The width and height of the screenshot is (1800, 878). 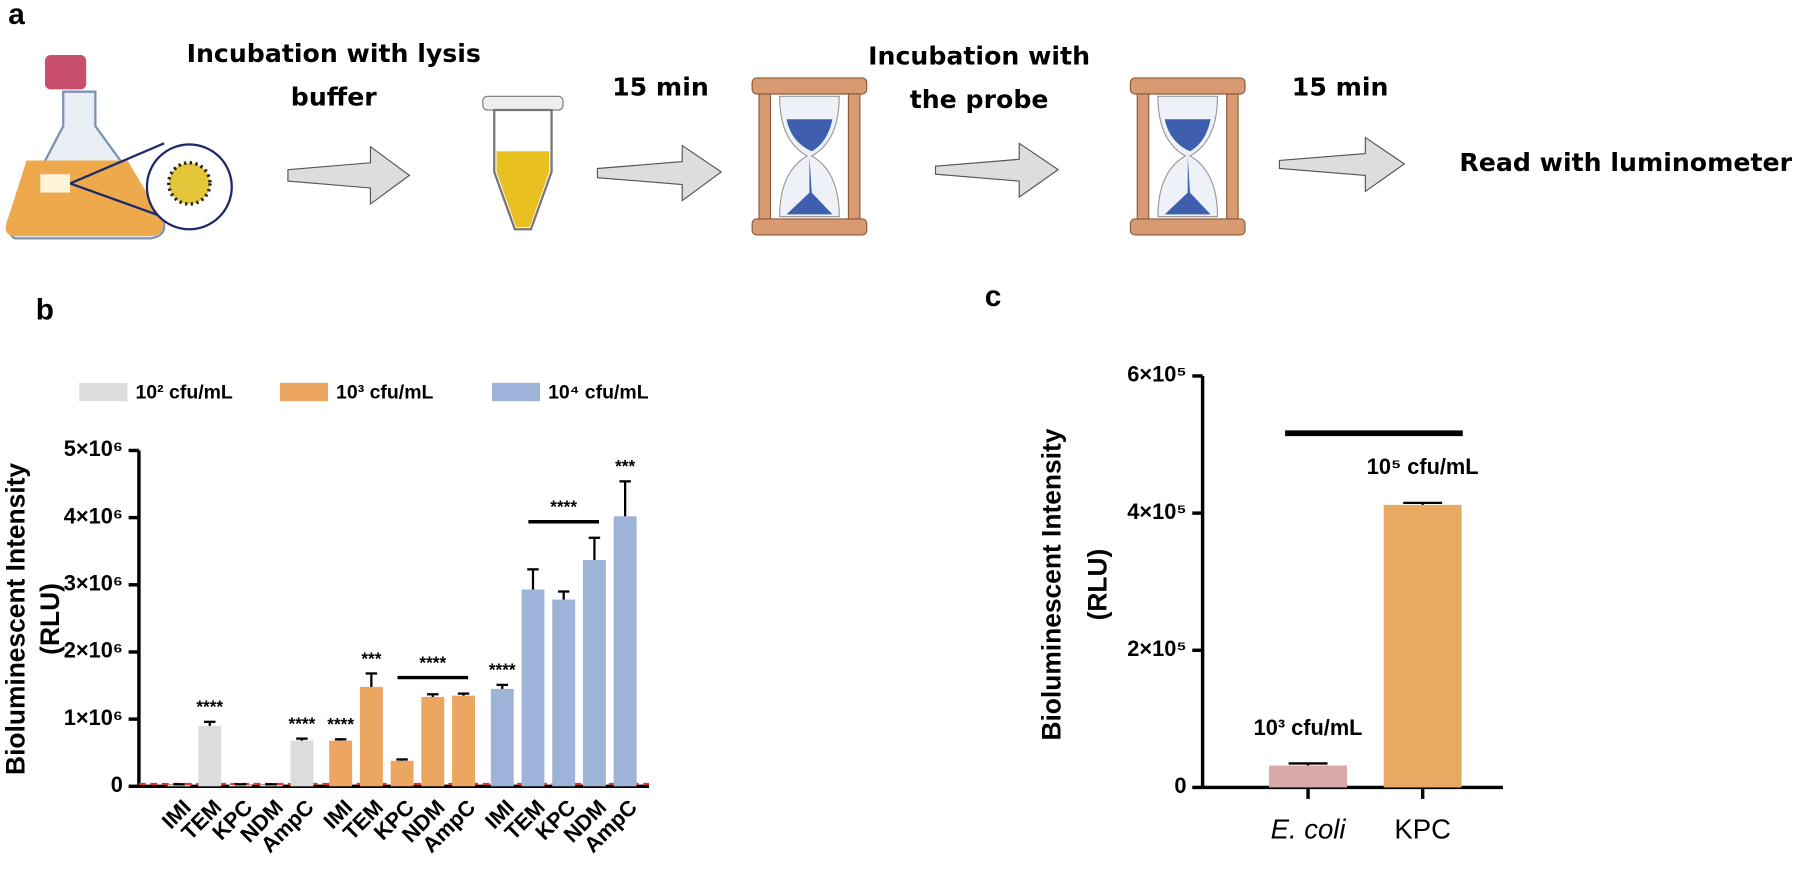 I want to click on flask-icon, so click(x=119, y=147).